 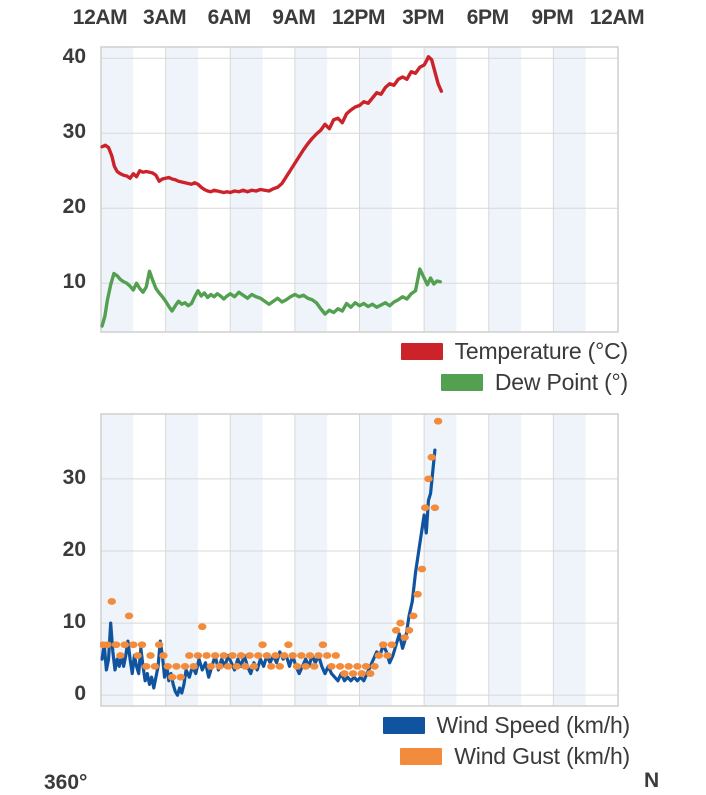 What do you see at coordinates (74, 57) in the screenshot?
I see `y-tick-label: 40` at bounding box center [74, 57].